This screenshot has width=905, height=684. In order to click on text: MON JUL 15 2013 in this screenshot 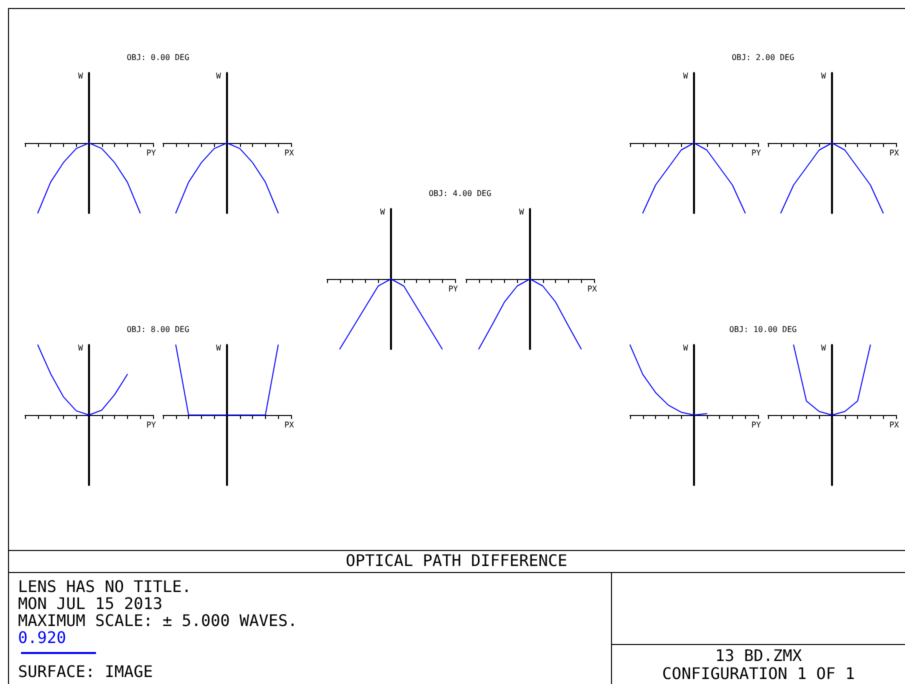, I will do `click(90, 603)`.